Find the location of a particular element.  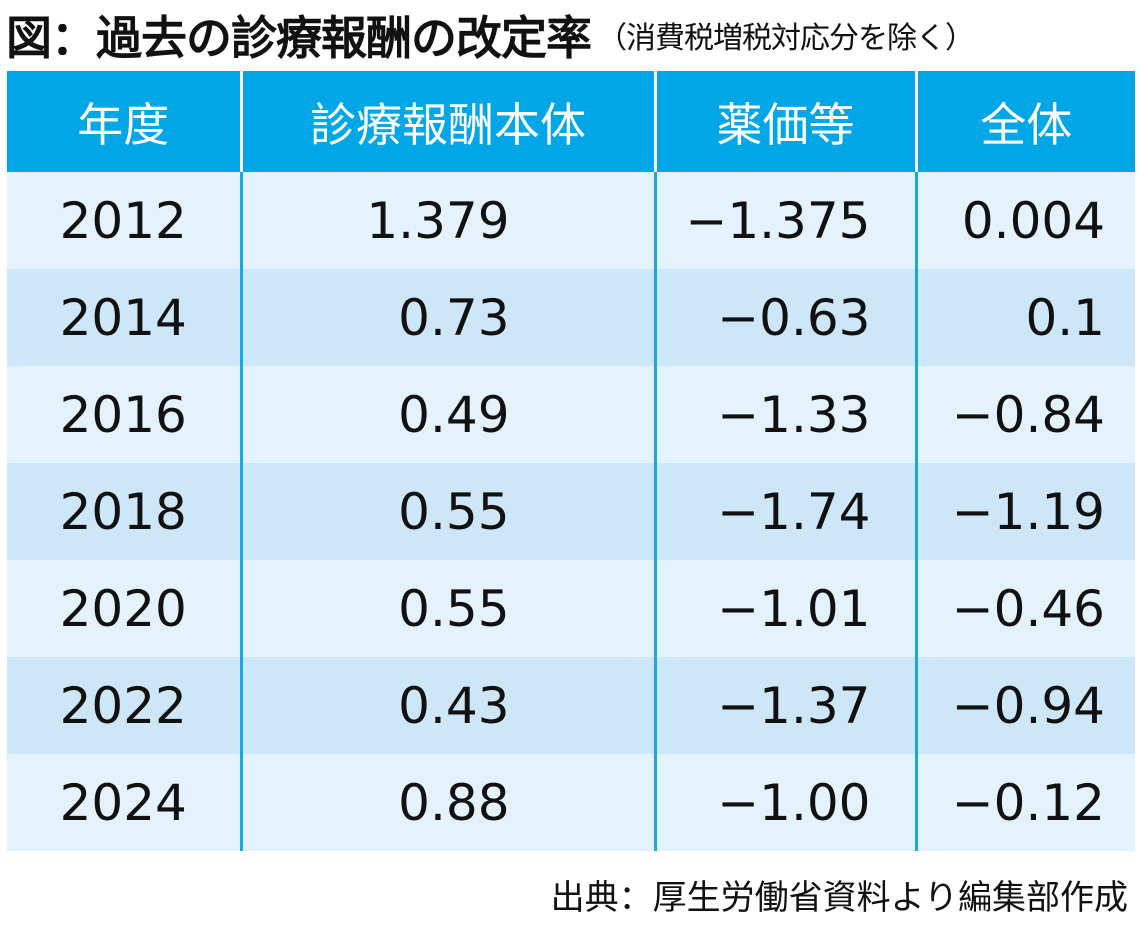

cell-drug-price: −1.37 is located at coordinates (784, 705).